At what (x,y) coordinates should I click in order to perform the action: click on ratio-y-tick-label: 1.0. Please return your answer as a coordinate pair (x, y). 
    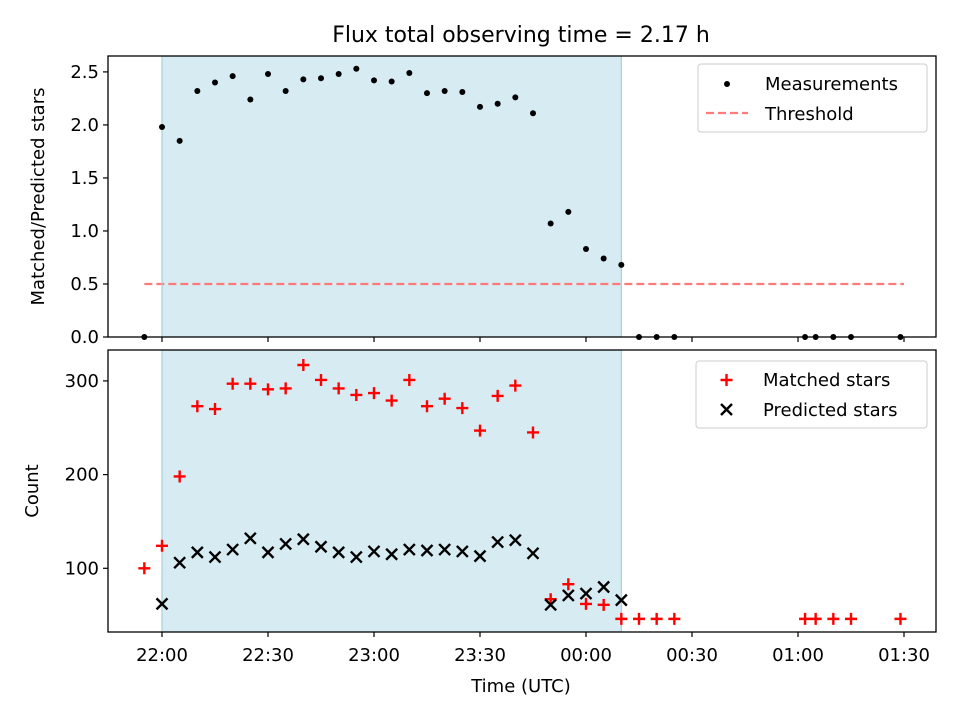
    Looking at the image, I should click on (84, 231).